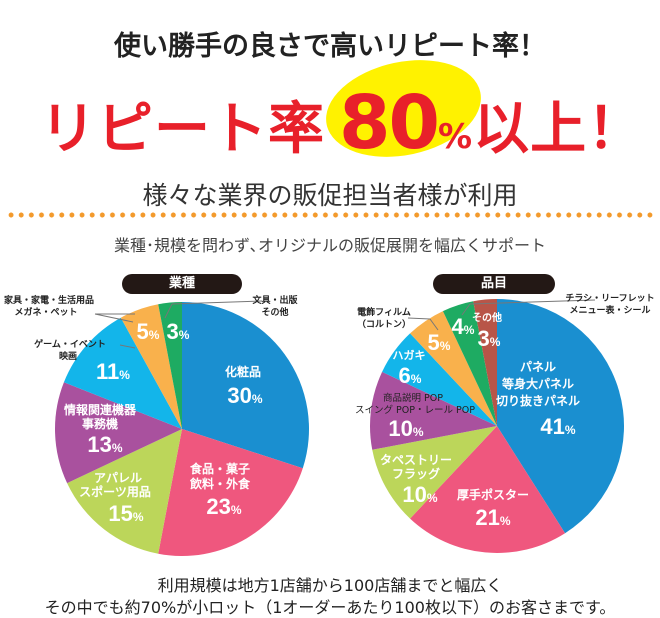 Image resolution: width=660 pixels, height=618 pixels. What do you see at coordinates (220, 469) in the screenshot?
I see `slice-label: 食品・菓子` at bounding box center [220, 469].